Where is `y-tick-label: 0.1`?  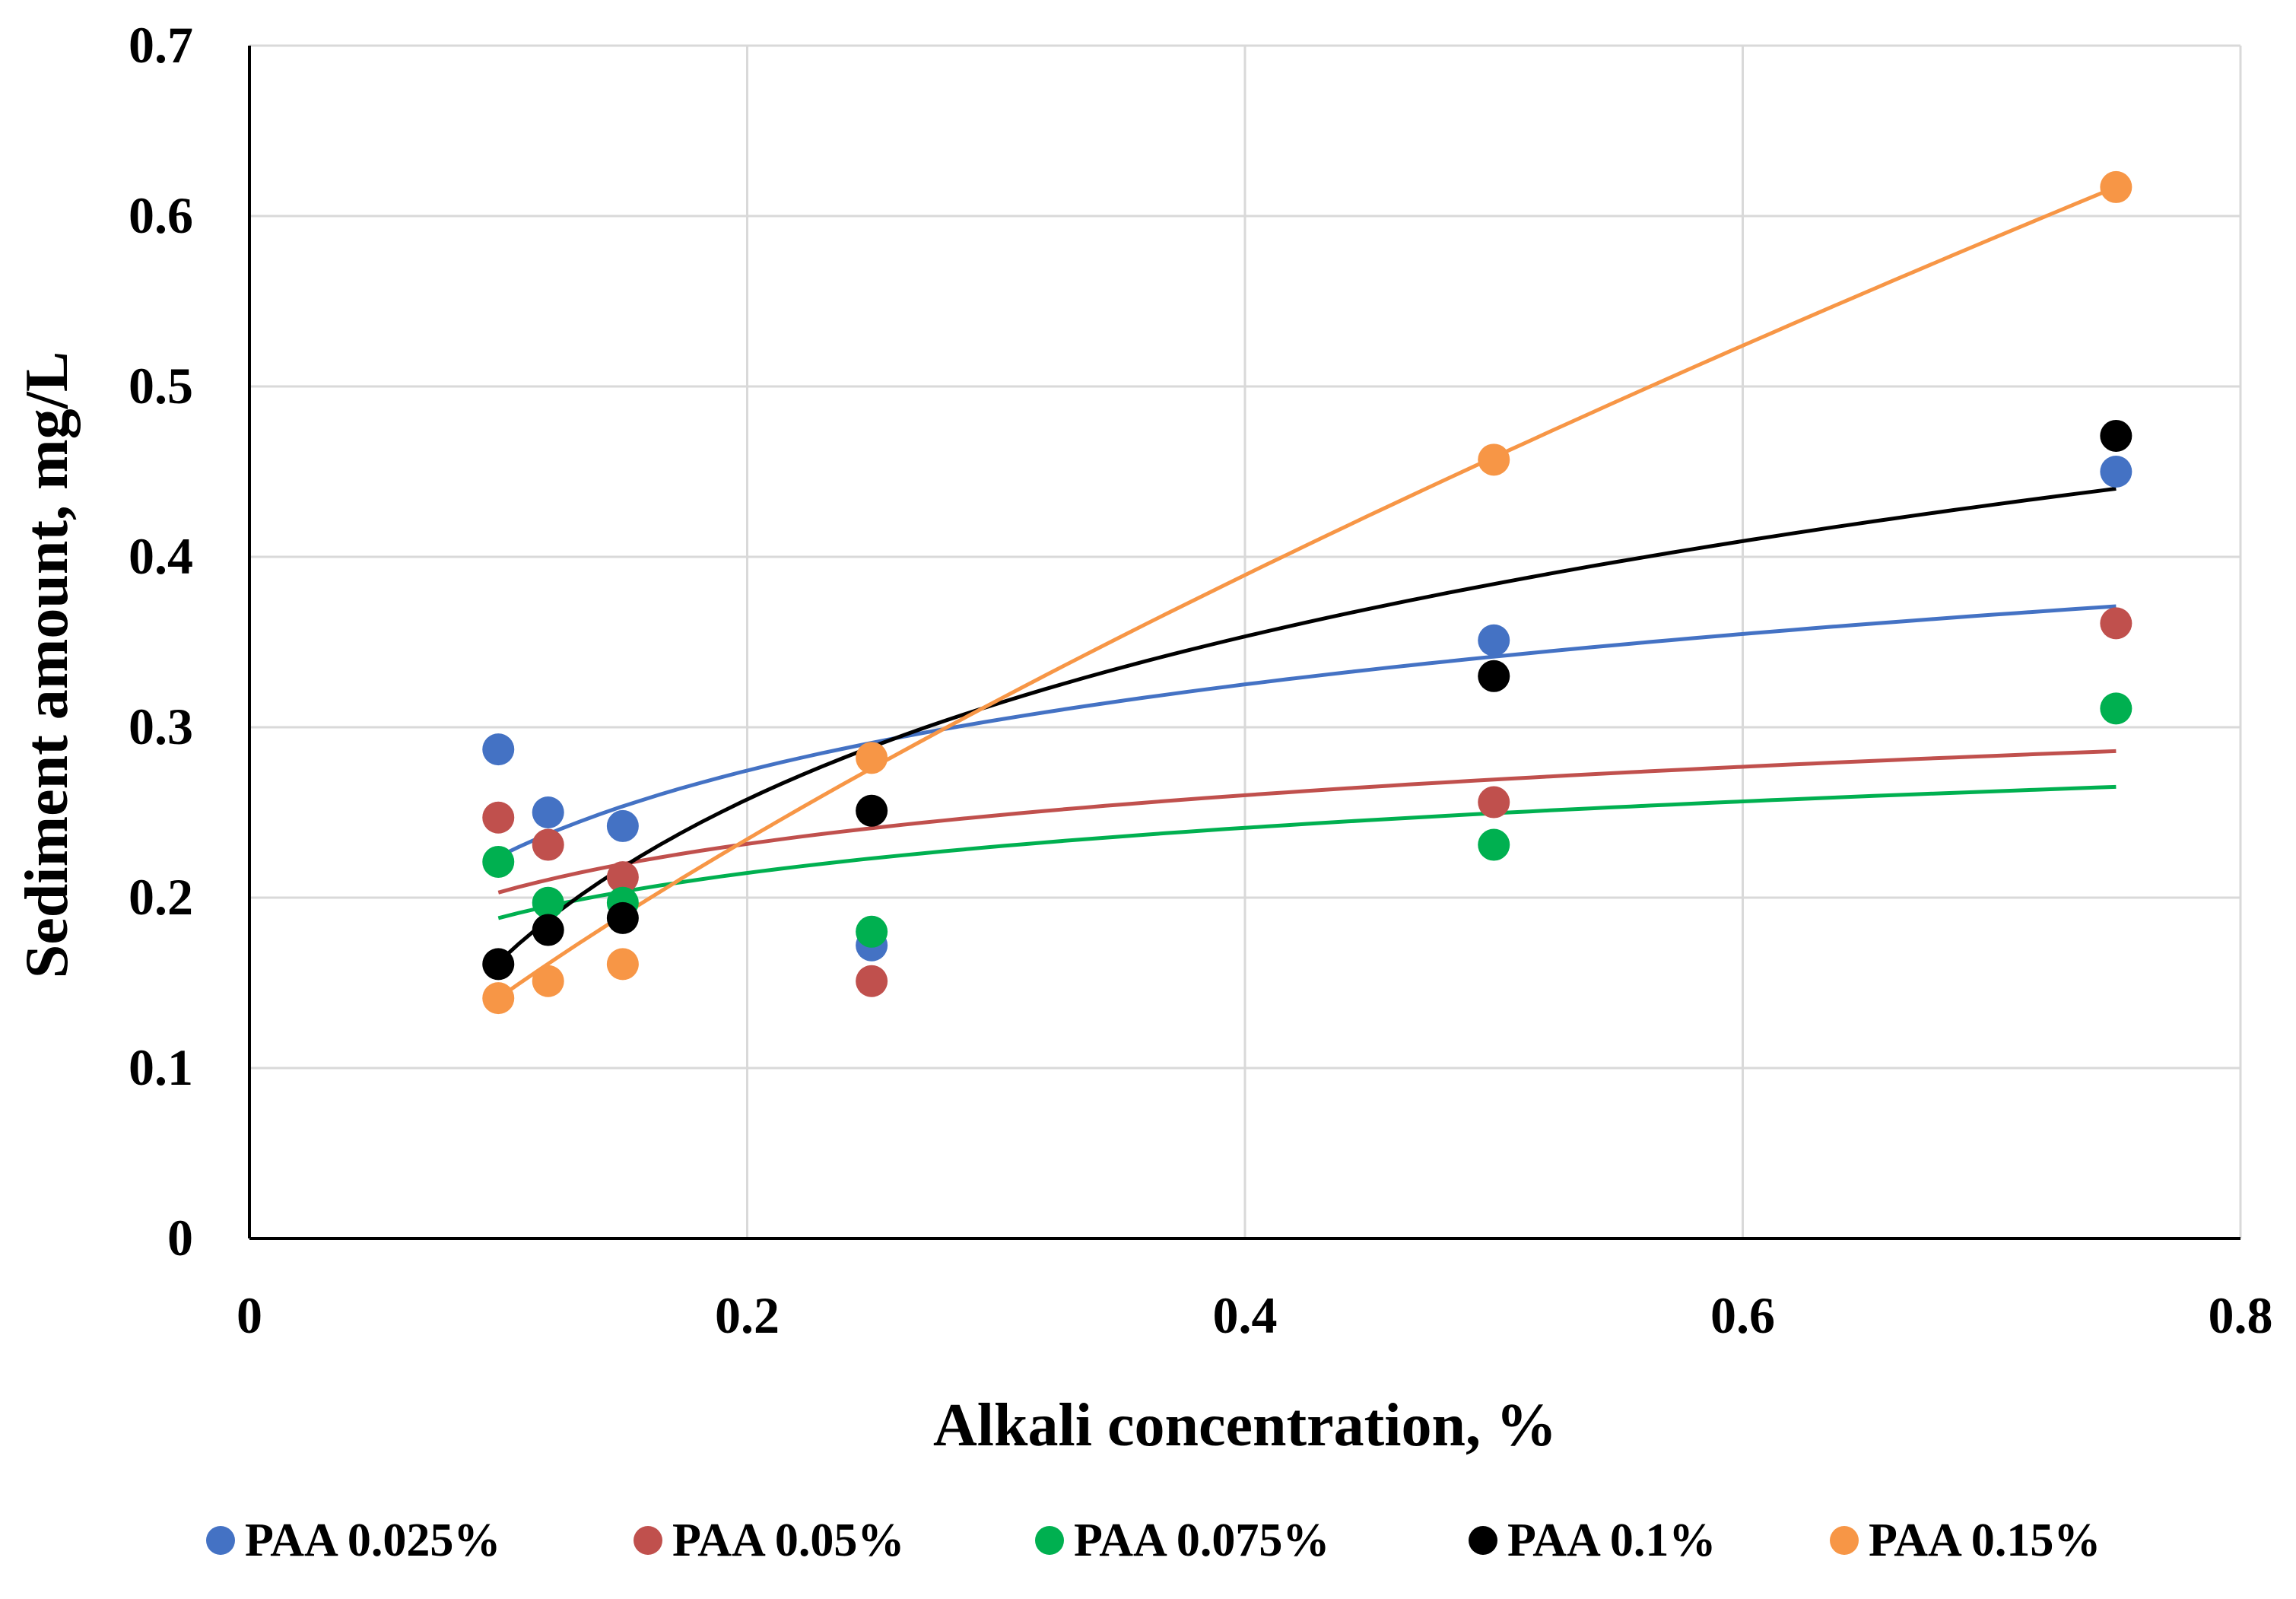 y-tick-label: 0.1 is located at coordinates (161, 1067).